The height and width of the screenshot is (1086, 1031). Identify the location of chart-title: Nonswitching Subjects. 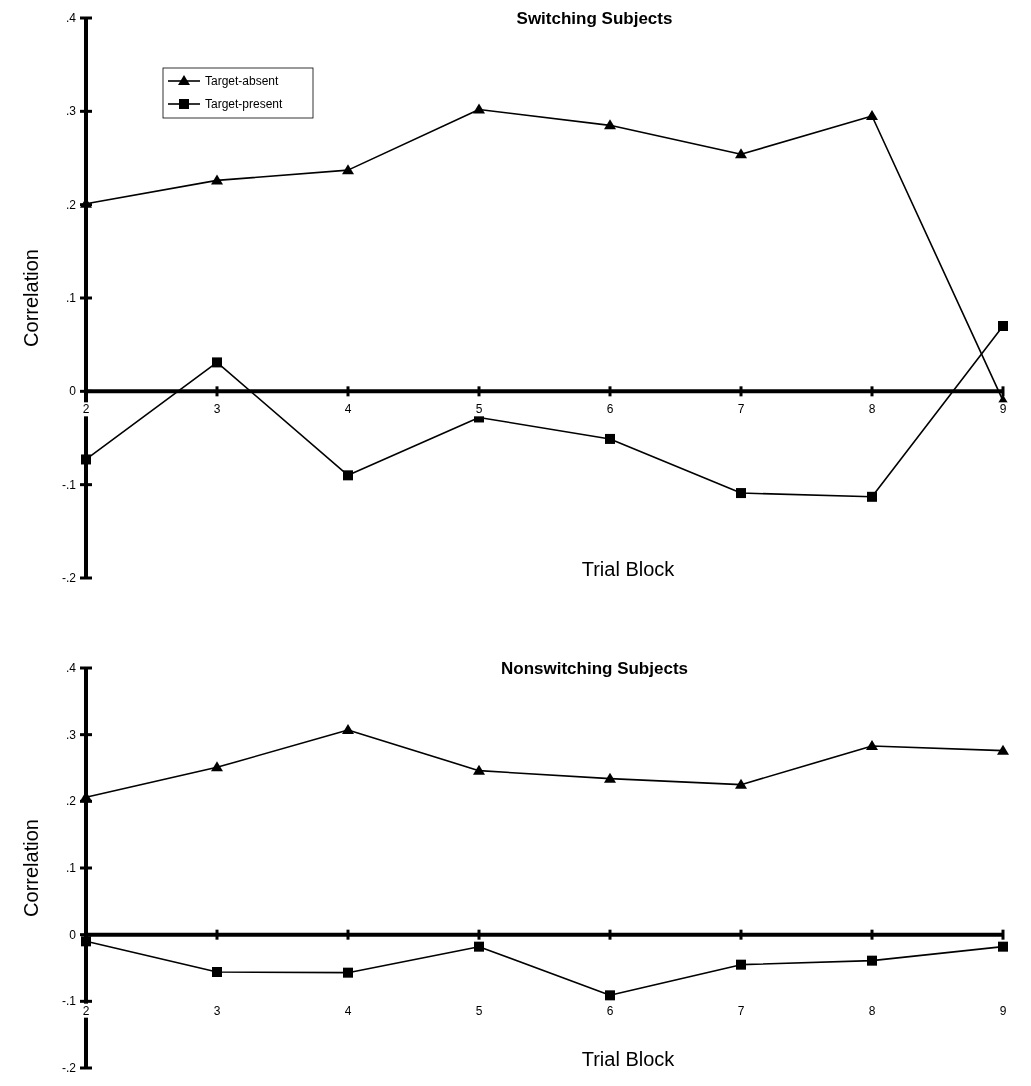
(594, 668).